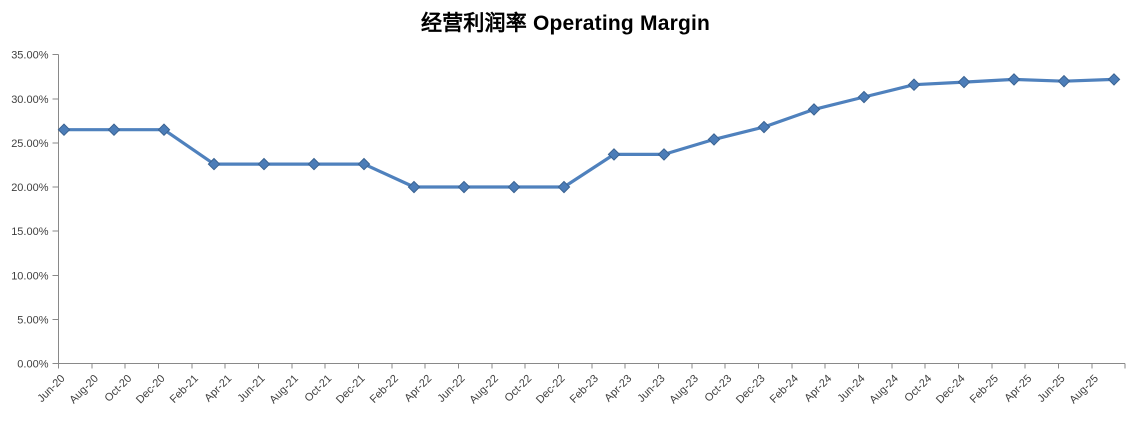 The image size is (1131, 423). I want to click on y-axis-tick-label: 0.00%, so click(32, 365).